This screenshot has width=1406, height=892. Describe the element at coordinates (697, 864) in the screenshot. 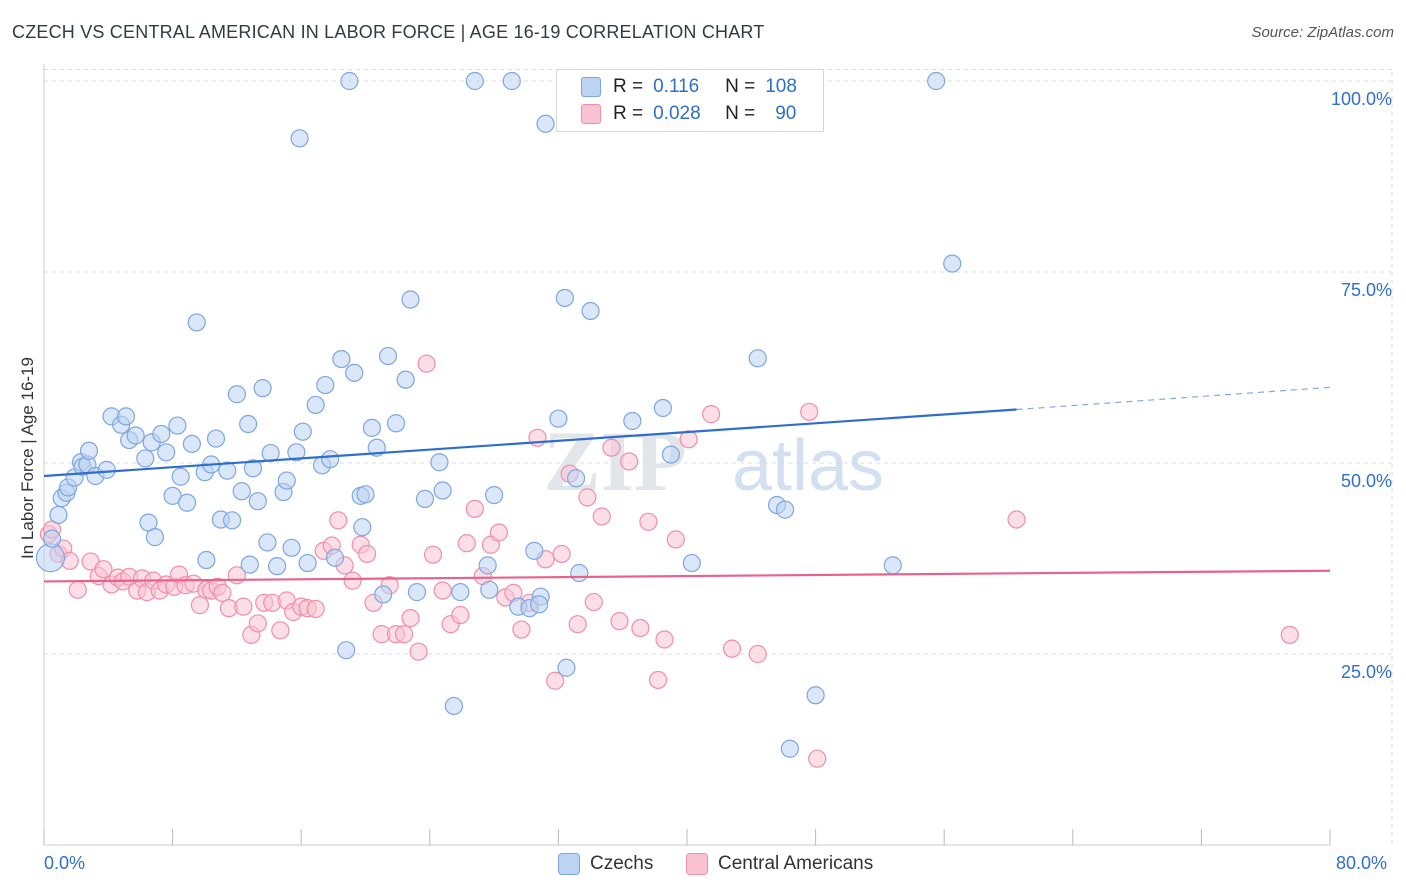

I see `bottom-central-swatch` at that location.